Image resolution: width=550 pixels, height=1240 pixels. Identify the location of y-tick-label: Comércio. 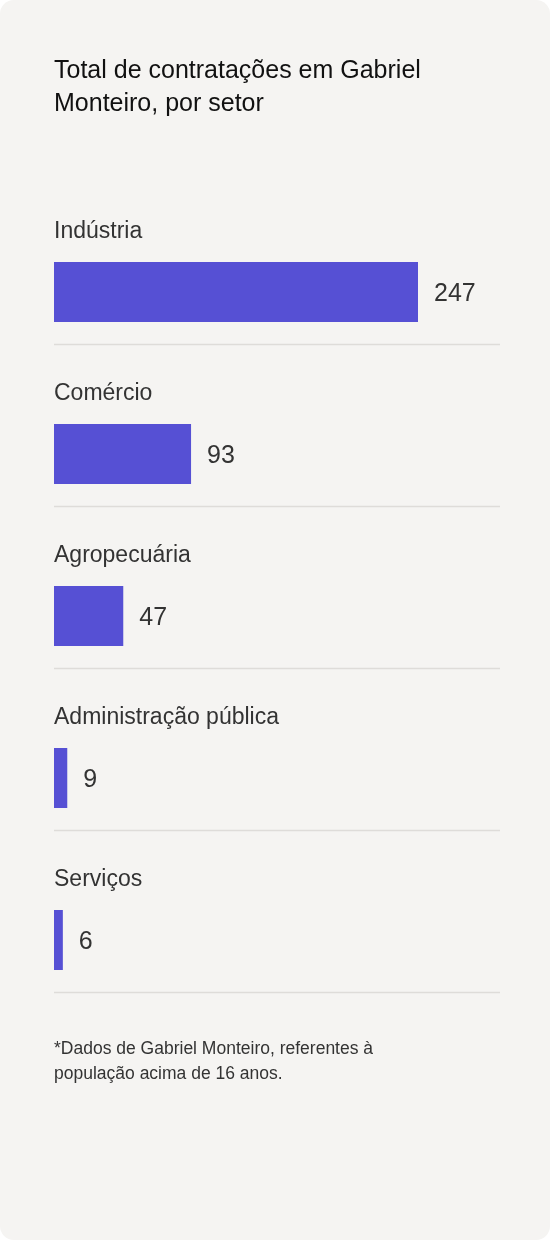
(103, 392).